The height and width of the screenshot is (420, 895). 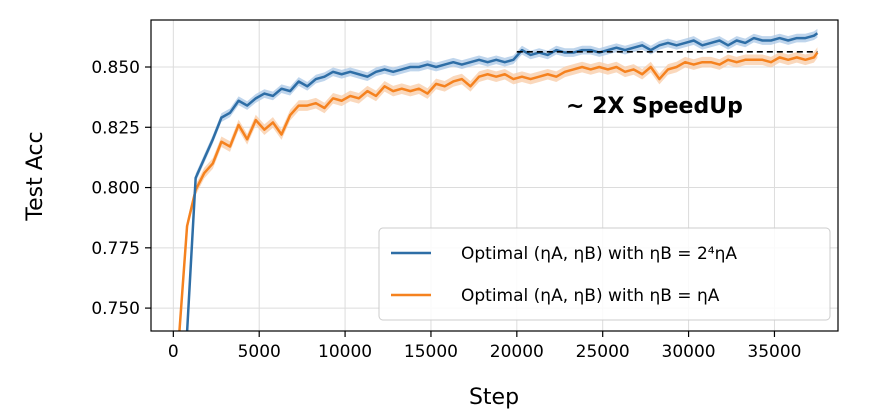 I want to click on x-tick-label: 20000, so click(x=517, y=352).